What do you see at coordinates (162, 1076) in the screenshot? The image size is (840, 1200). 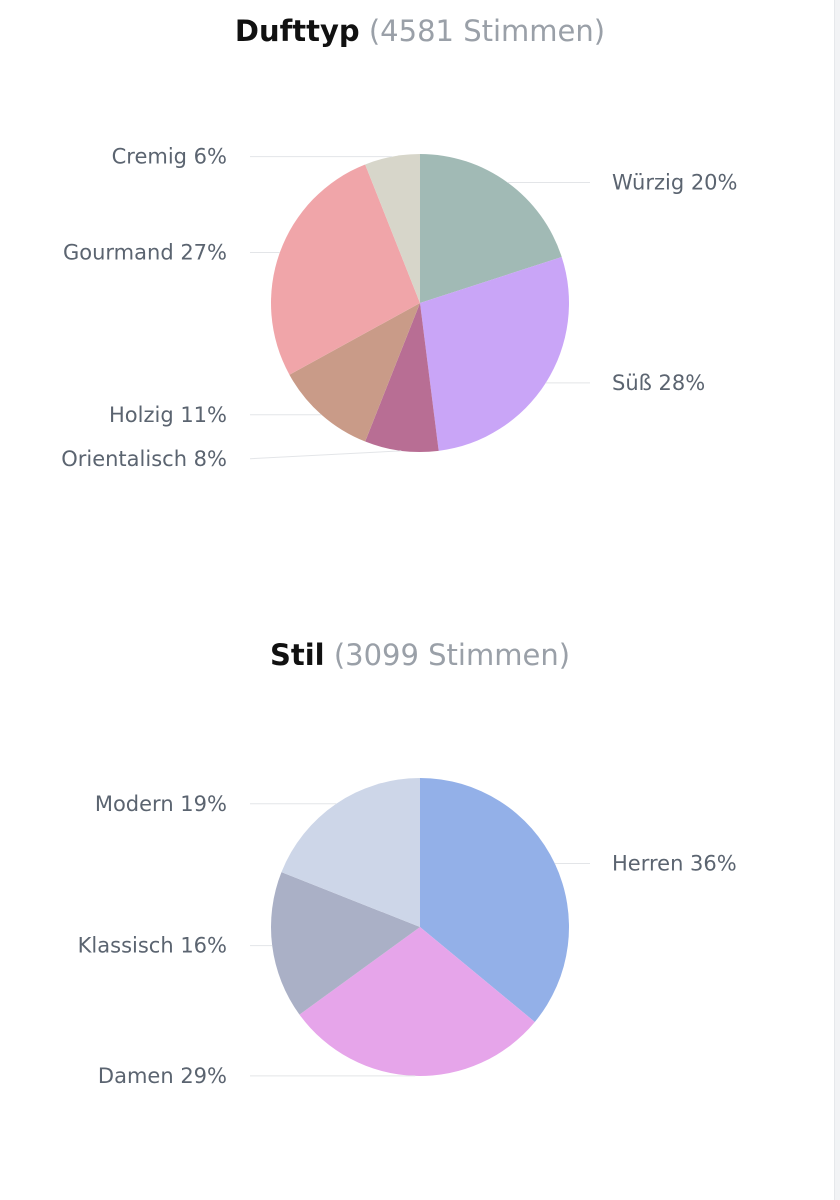 I see `pie-label-damen: Damen 29%` at bounding box center [162, 1076].